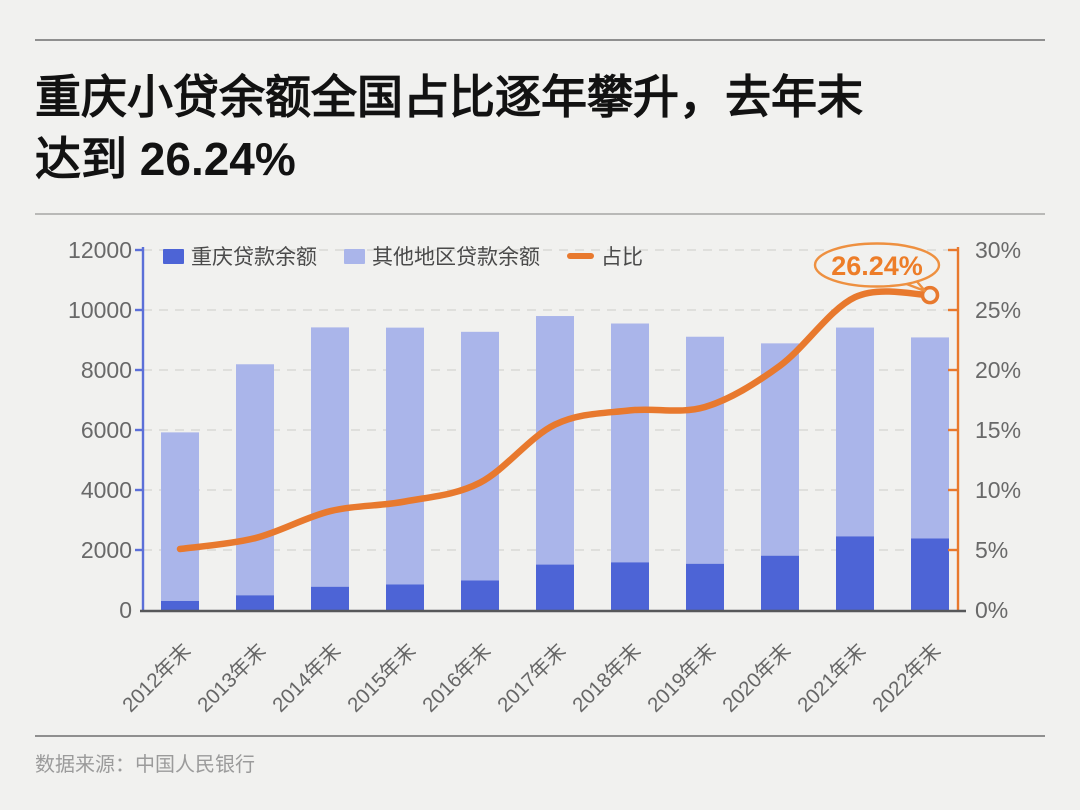 The image size is (1080, 810). Describe the element at coordinates (930, 574) in the screenshot. I see `bar-chongqing-2022年末` at that location.